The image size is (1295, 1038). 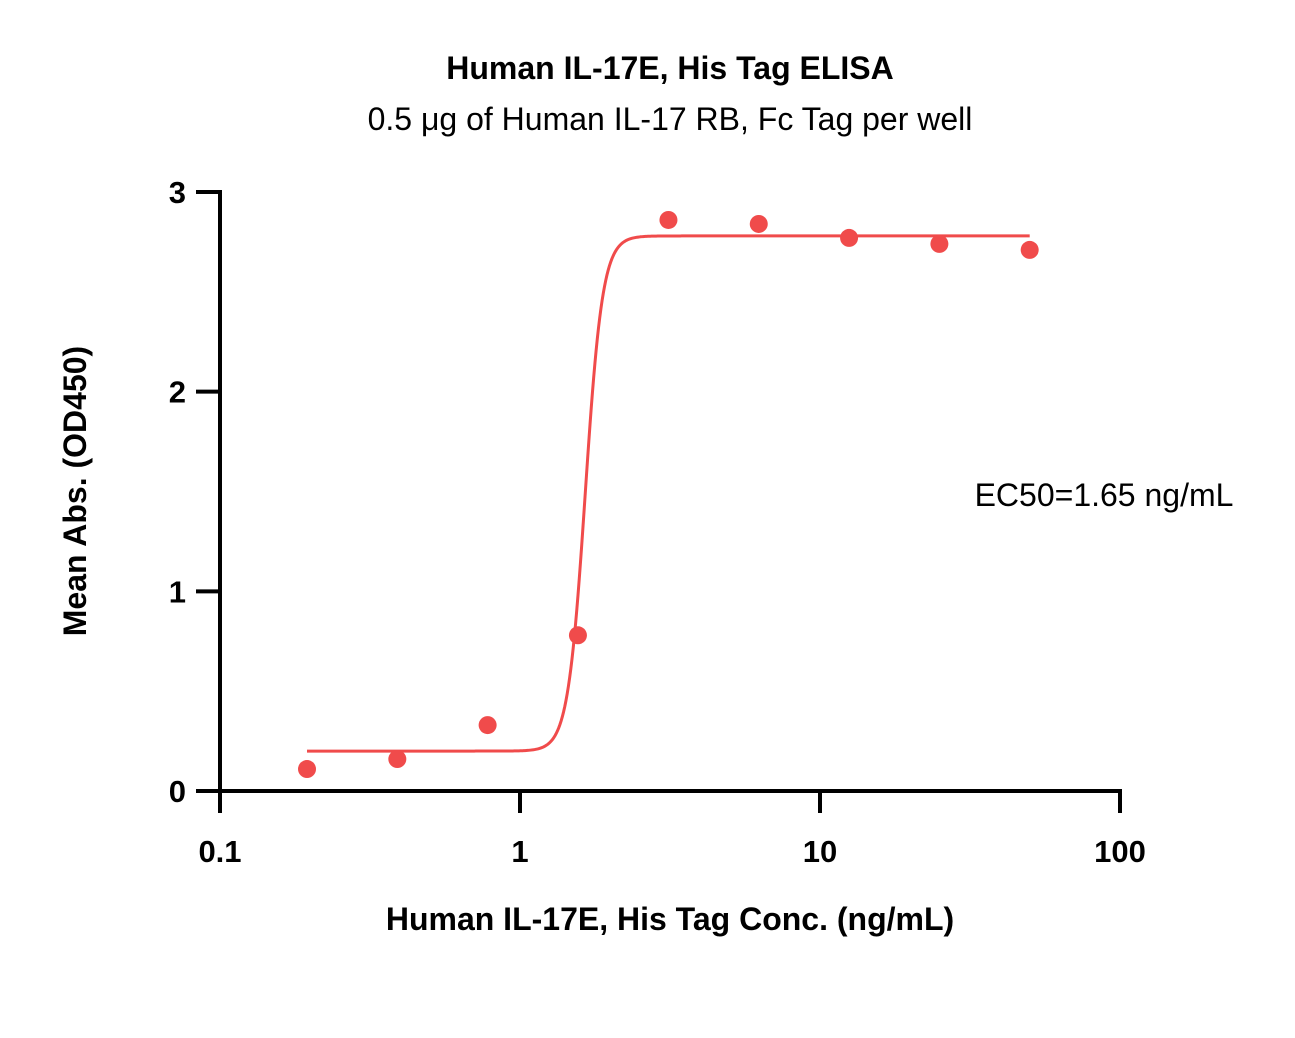 I want to click on chart-title: Human IL-17E, His Tag ELISA, so click(x=669, y=68).